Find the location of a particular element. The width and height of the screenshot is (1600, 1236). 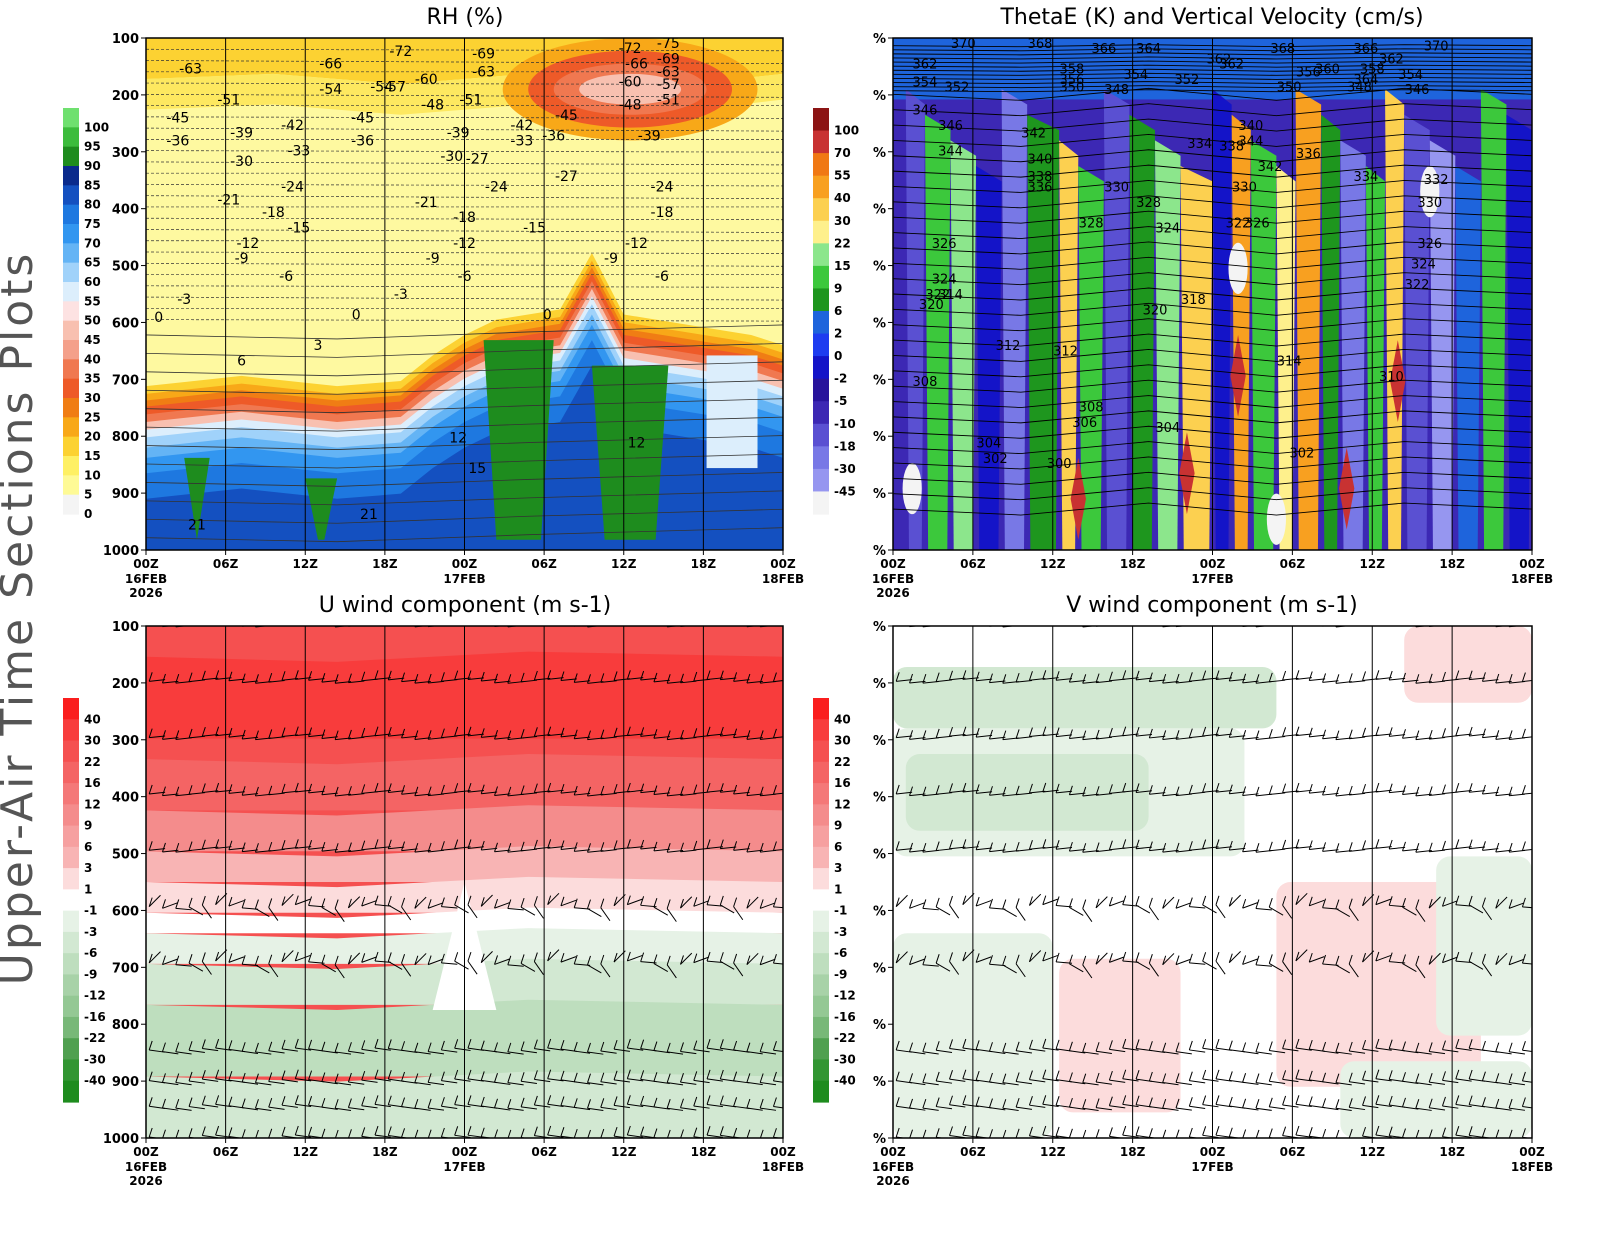

thetae-x-tick-label: 00Z is located at coordinates (893, 564).